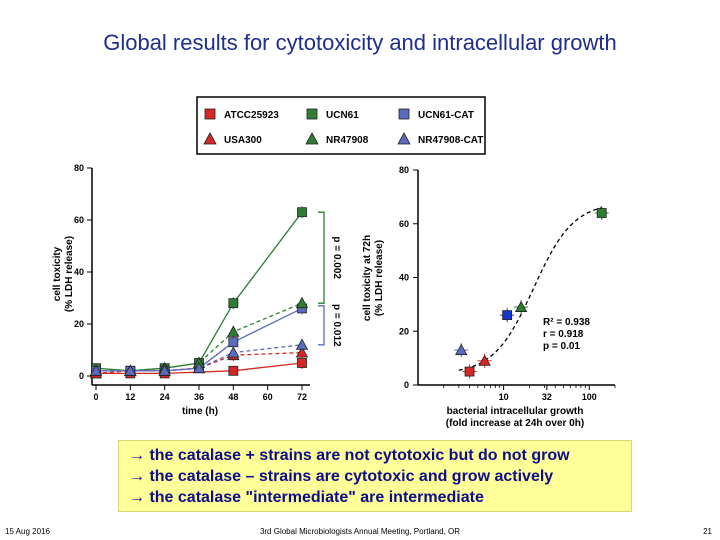  Describe the element at coordinates (404, 170) in the screenshot. I see `correlation-ytick-label: 80` at that location.